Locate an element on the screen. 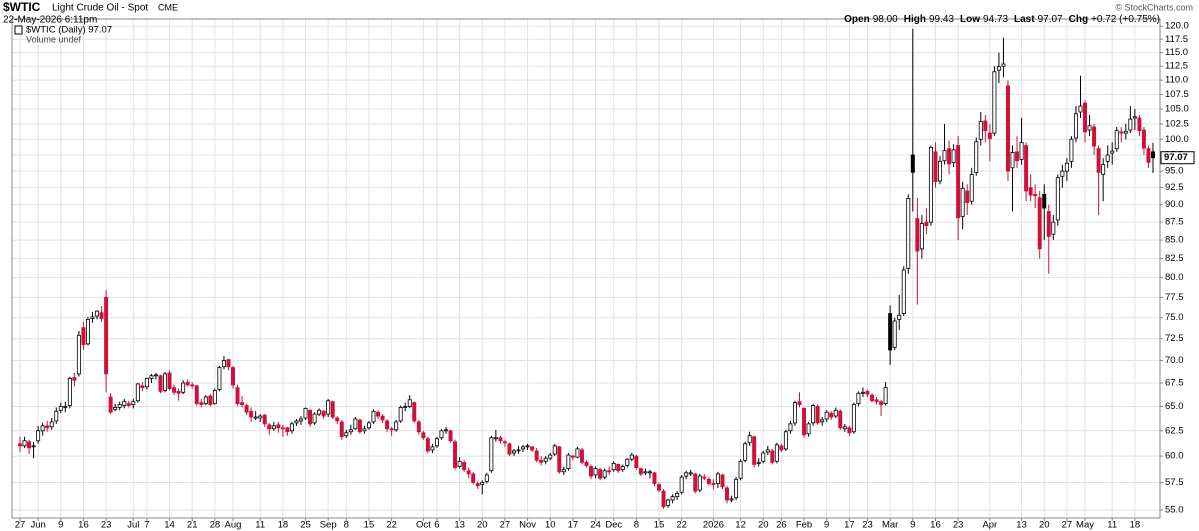 The width and height of the screenshot is (1199, 531). y-tick-label: 70.0 is located at coordinates (1174, 360).